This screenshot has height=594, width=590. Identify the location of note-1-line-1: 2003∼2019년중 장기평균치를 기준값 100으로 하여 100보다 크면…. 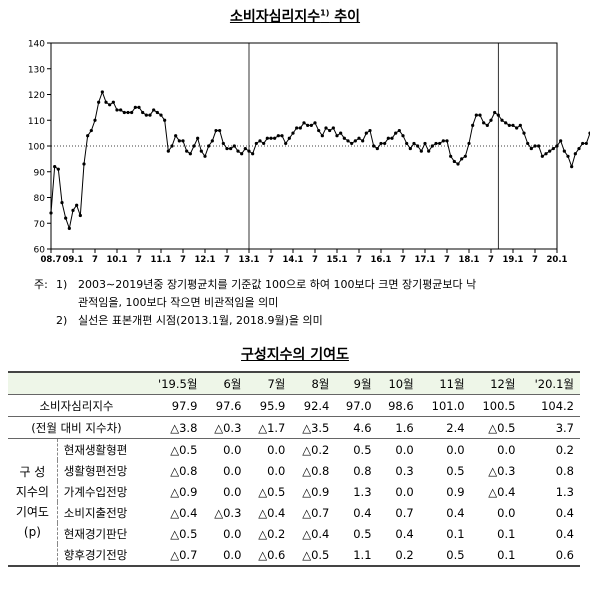
(277, 284).